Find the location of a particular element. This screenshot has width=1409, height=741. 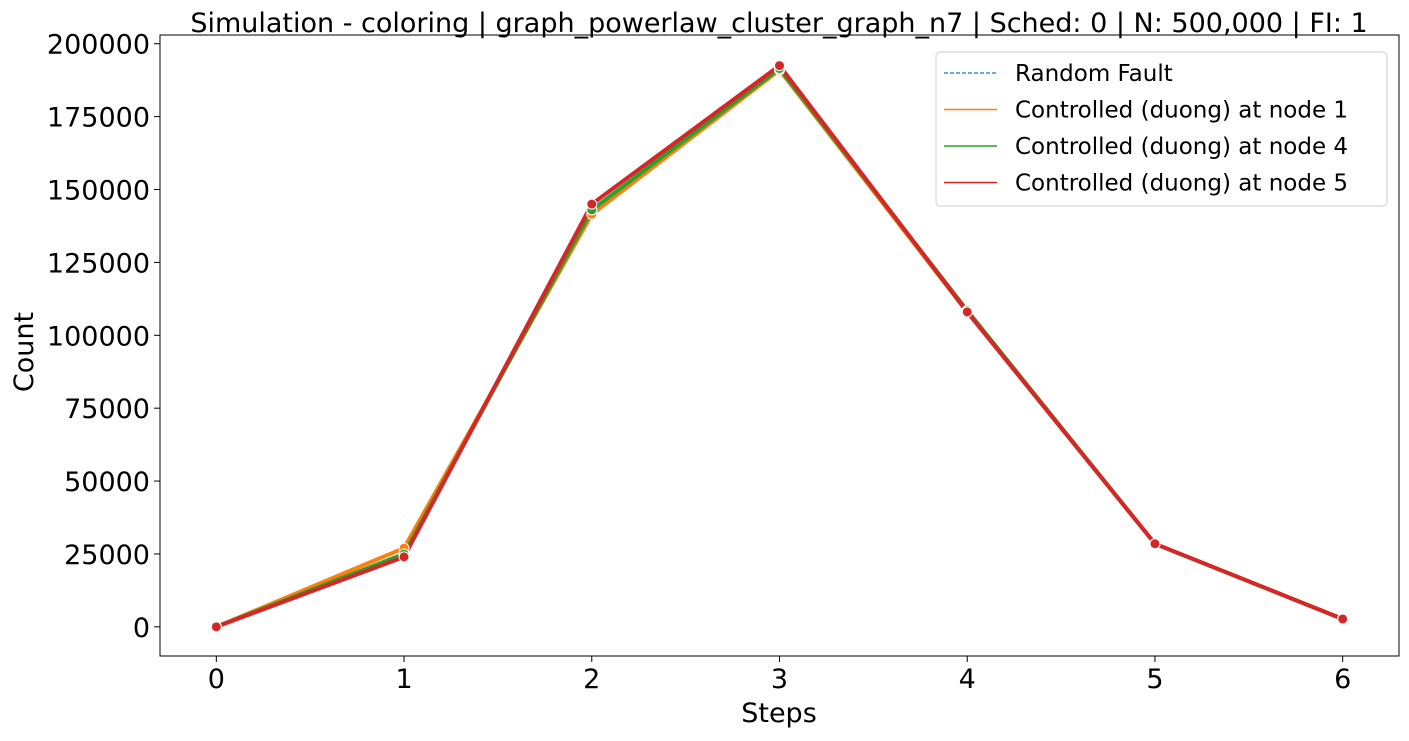

x-tick-label: 5 is located at coordinates (1154, 679).